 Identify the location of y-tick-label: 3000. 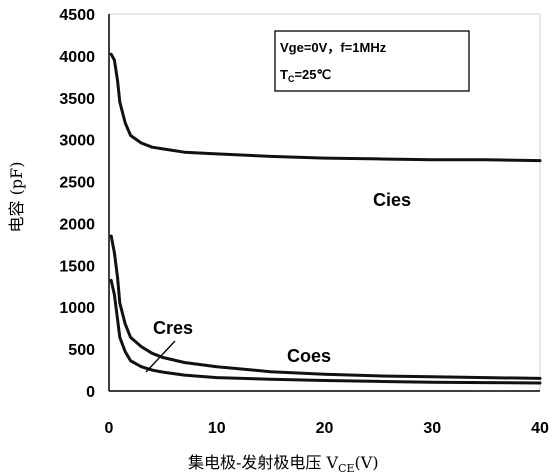
(77, 141).